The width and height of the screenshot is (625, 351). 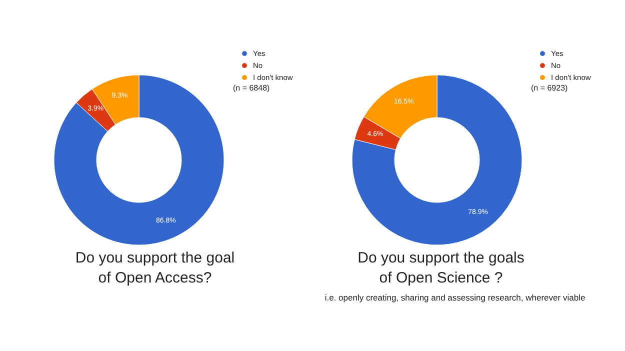 I want to click on text: (n = 6923), so click(x=549, y=88).